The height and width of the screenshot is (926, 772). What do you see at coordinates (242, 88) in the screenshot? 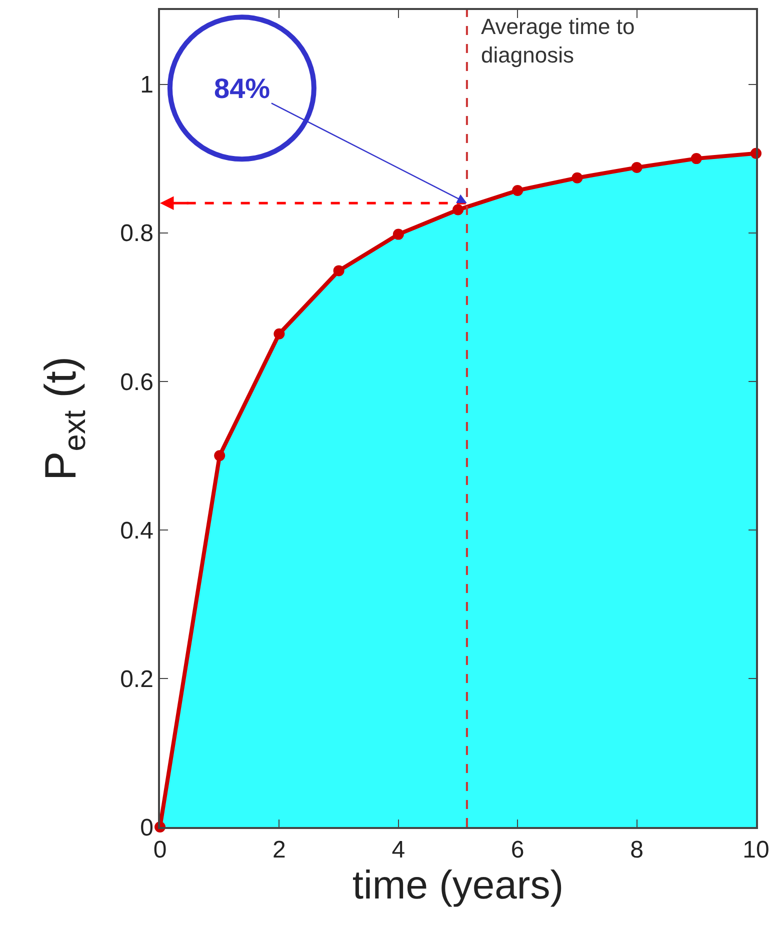
I see `annotation: 84%` at bounding box center [242, 88].